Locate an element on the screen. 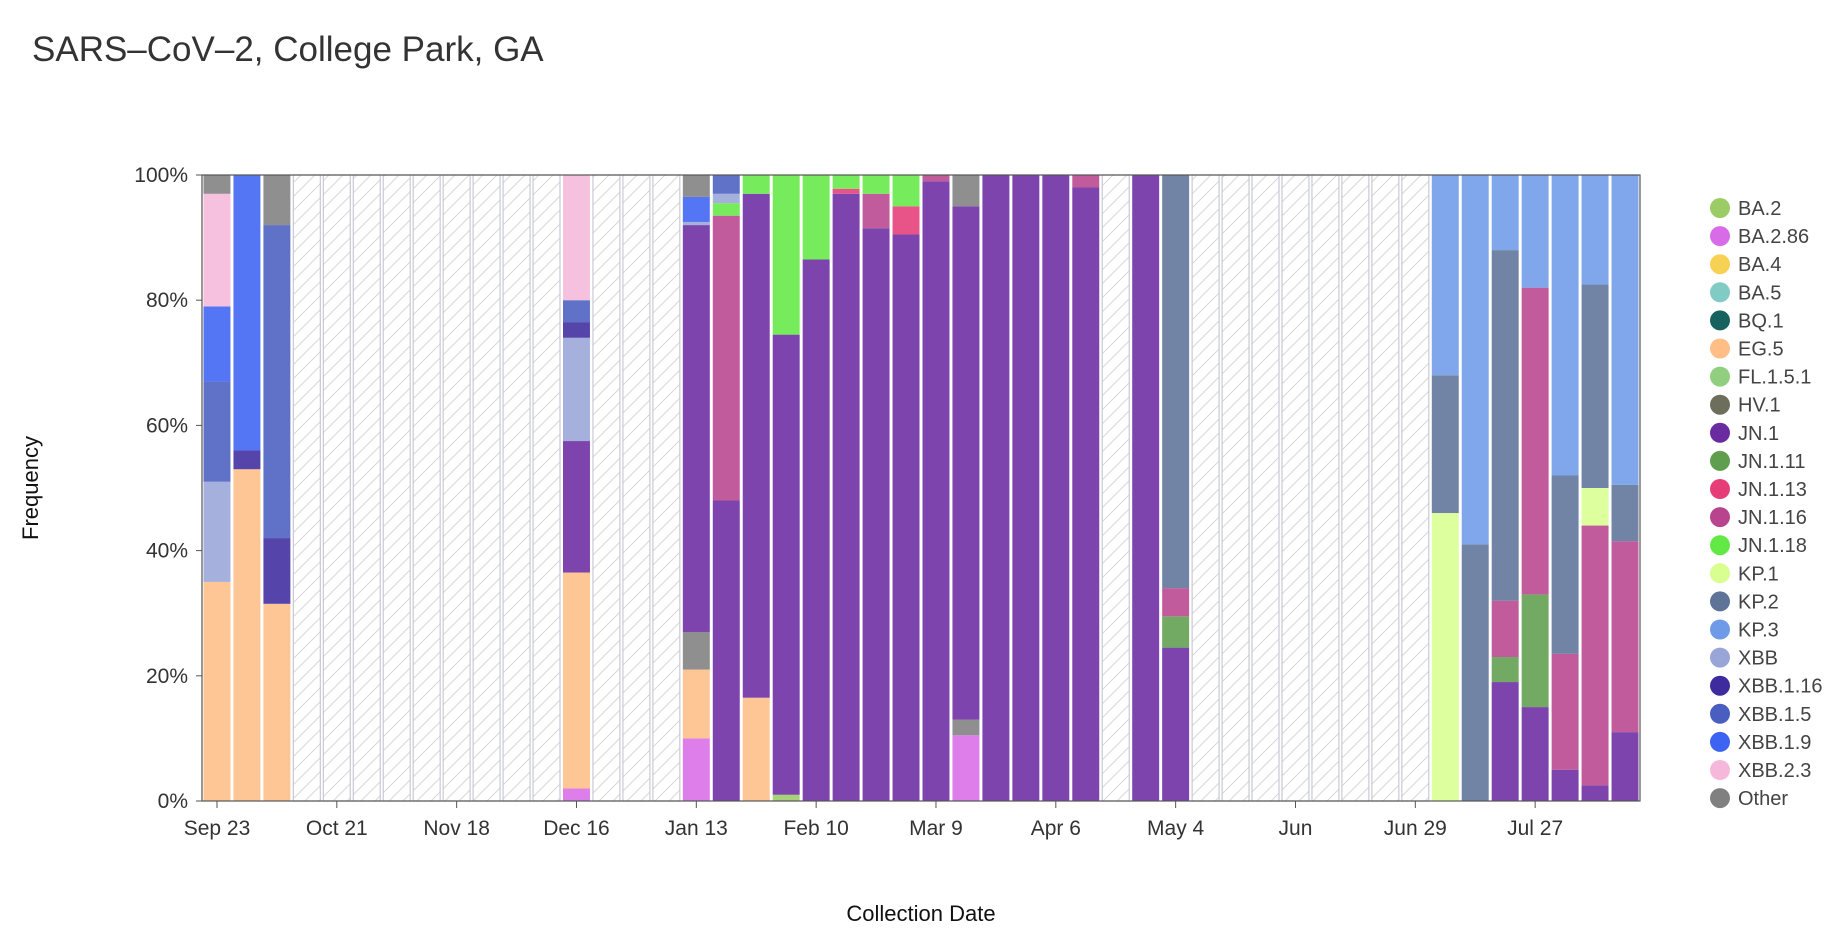 This screenshot has width=1840, height=930. legend-label: BQ.1 is located at coordinates (1761, 321).